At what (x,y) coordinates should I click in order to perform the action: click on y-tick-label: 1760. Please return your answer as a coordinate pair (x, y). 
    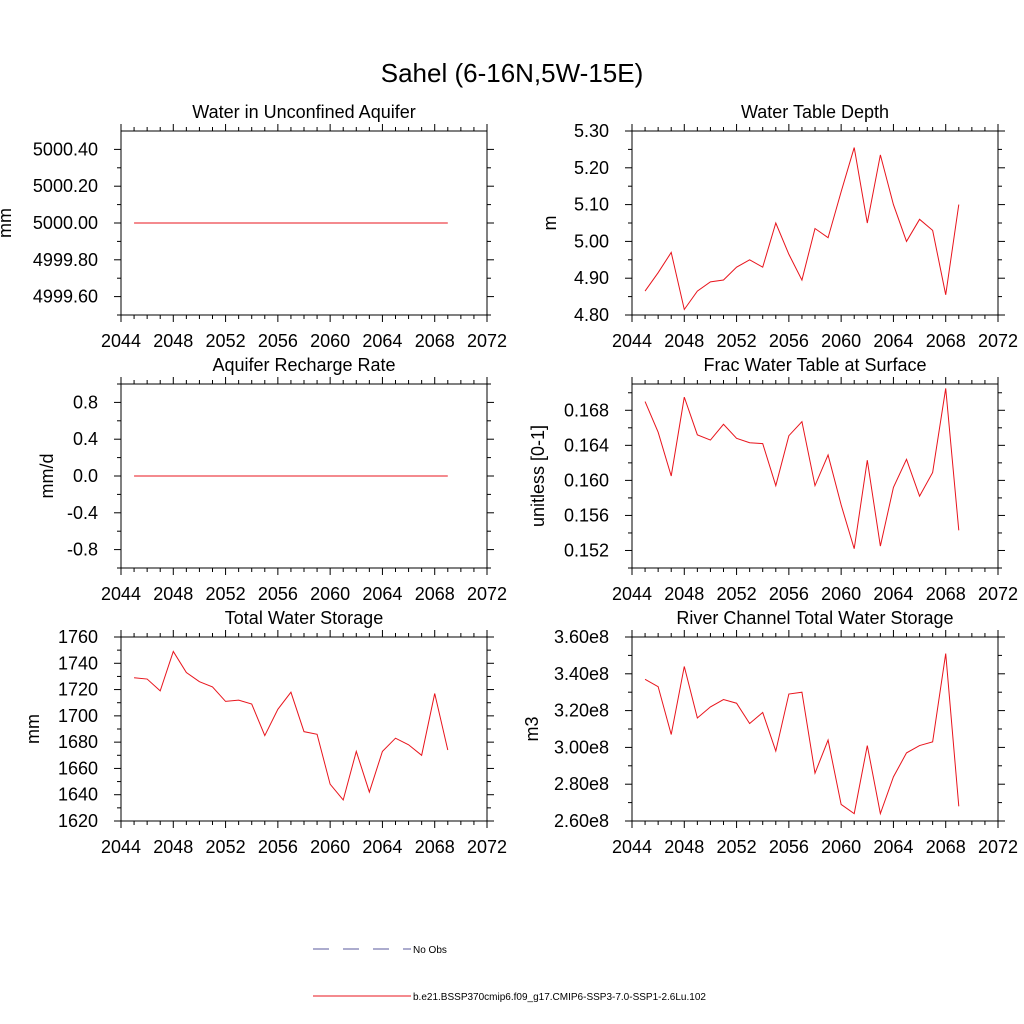
    Looking at the image, I should click on (78, 637).